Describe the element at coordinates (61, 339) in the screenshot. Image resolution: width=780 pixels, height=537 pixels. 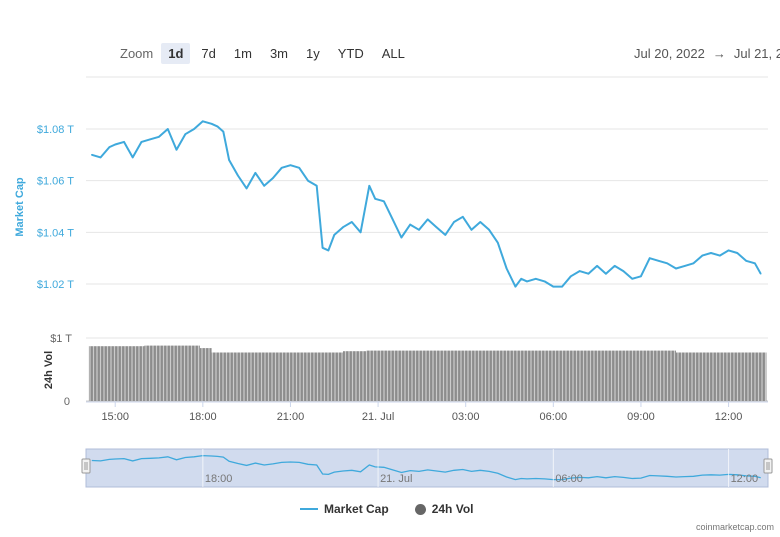
I see `vol-tick-label-top: $1 T` at that location.